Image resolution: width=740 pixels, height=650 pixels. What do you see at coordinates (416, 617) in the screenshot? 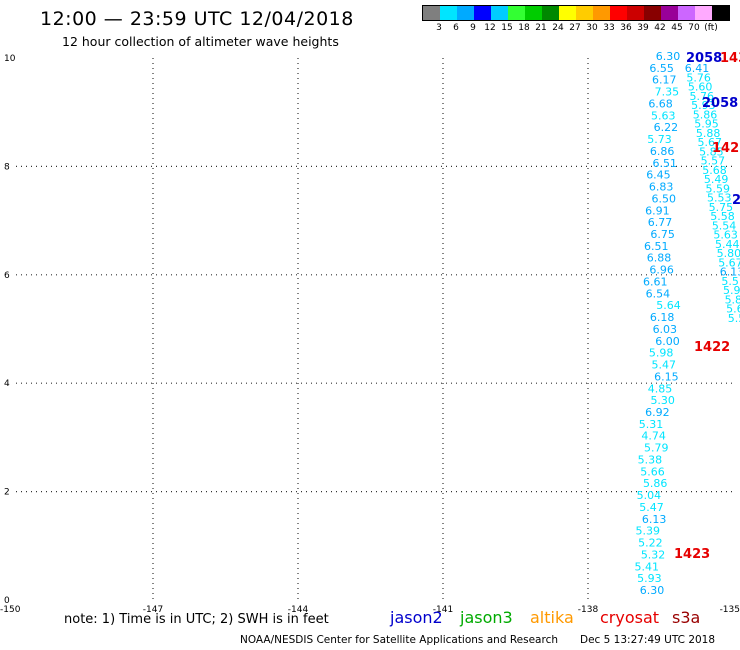
I see `satellite-jason2: jason2` at bounding box center [416, 617].